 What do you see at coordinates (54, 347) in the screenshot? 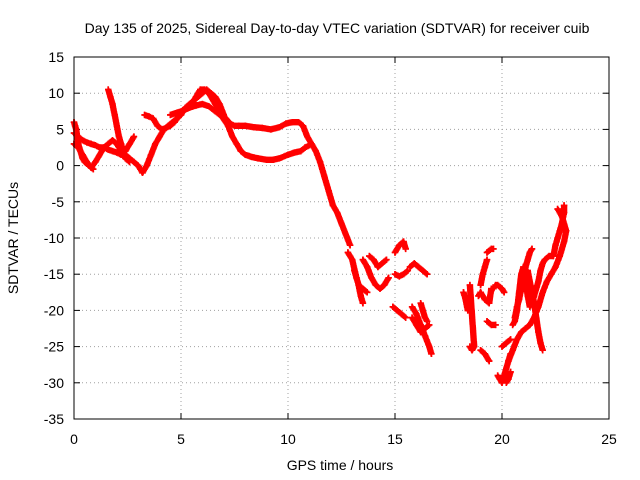
I see `y-tick-label: -25` at bounding box center [54, 347].